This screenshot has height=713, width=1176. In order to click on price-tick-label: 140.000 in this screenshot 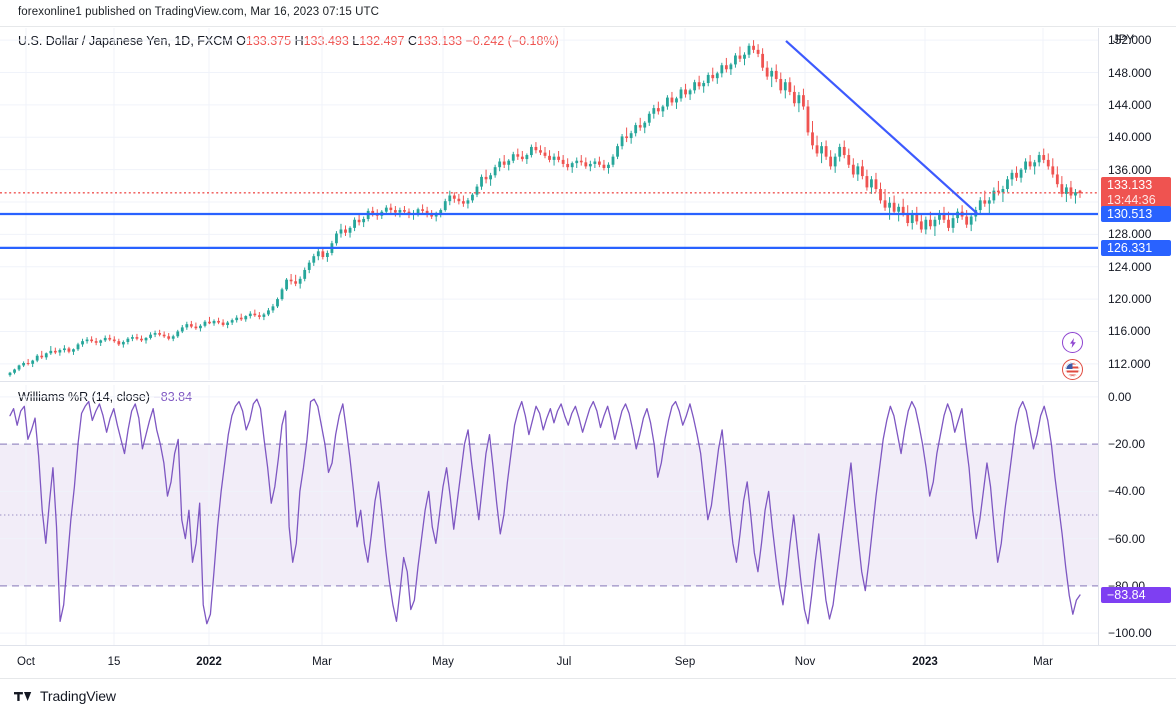, I will do `click(1130, 137)`.